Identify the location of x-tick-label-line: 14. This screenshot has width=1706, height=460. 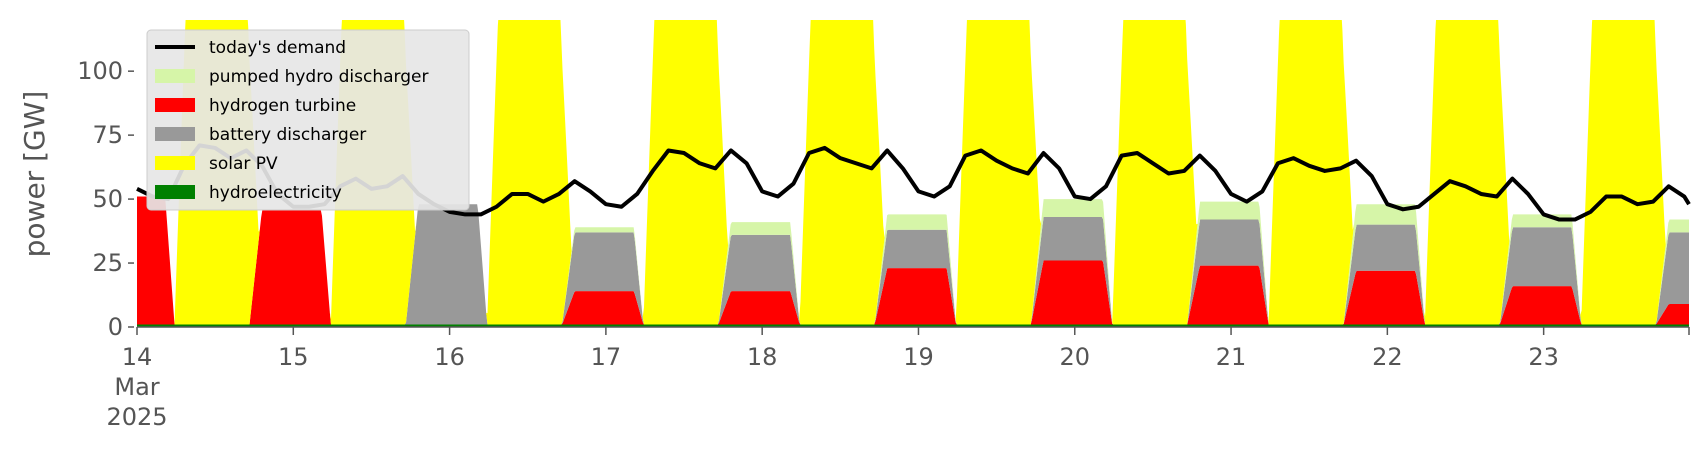
(137, 357).